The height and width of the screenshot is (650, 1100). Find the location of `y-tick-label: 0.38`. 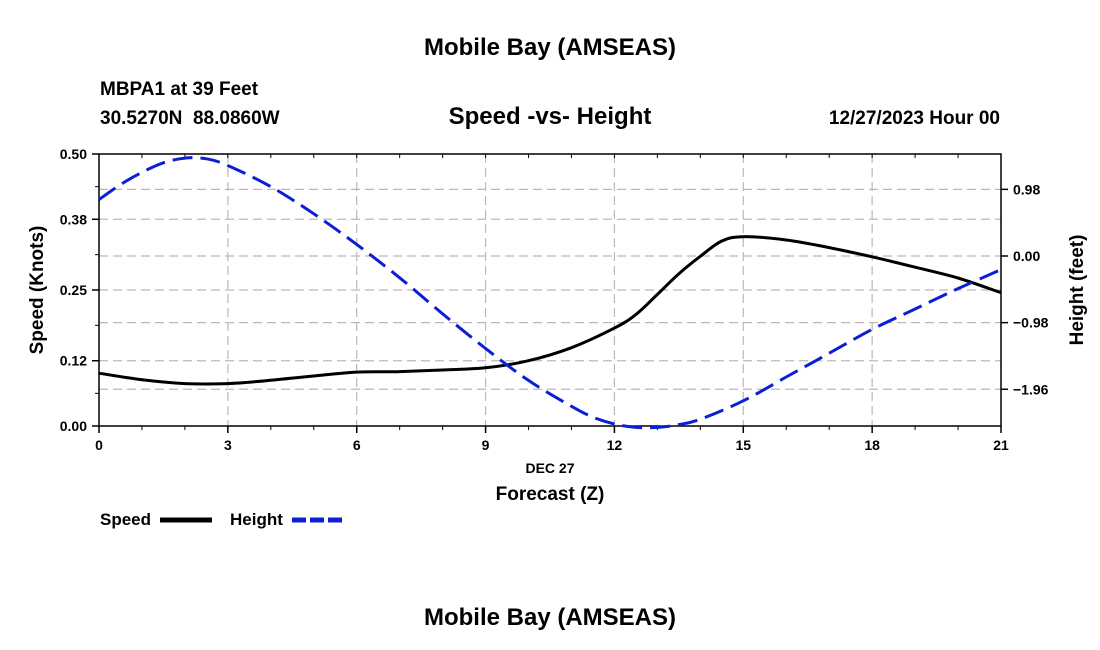

y-tick-label: 0.38 is located at coordinates (73, 219).